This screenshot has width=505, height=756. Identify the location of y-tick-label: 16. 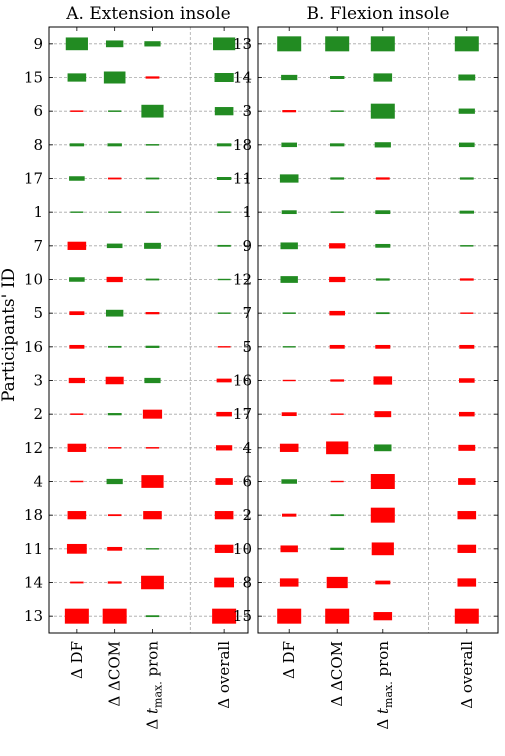
(33, 347).